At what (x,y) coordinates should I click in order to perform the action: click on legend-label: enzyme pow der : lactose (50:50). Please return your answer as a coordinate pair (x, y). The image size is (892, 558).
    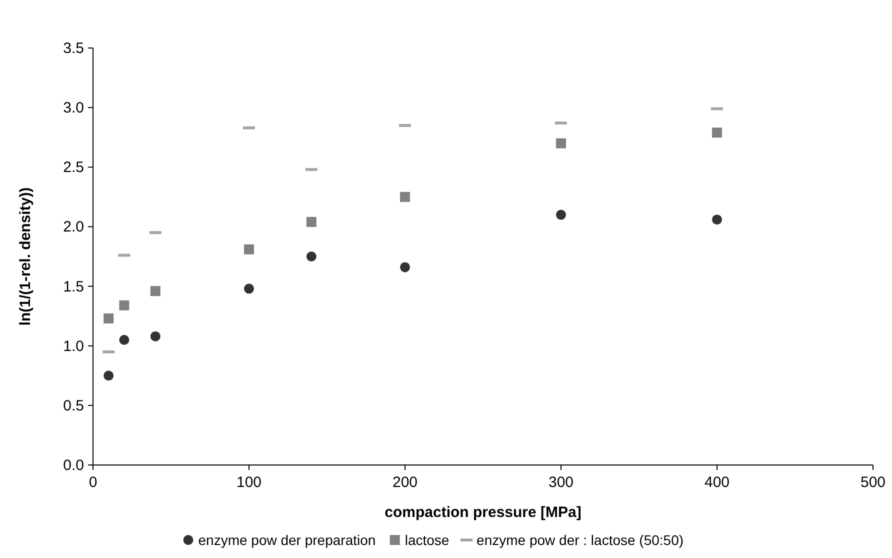
    Looking at the image, I should click on (580, 540).